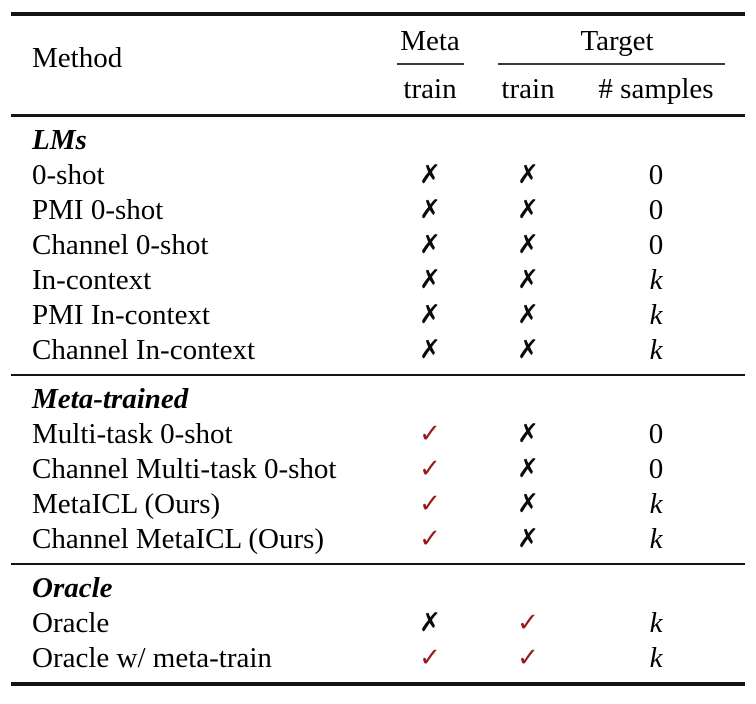 The image size is (756, 704). Describe the element at coordinates (378, 434) in the screenshot. I see `table-row: Multi-task 0-shot ✓ ✗ 0` at that location.